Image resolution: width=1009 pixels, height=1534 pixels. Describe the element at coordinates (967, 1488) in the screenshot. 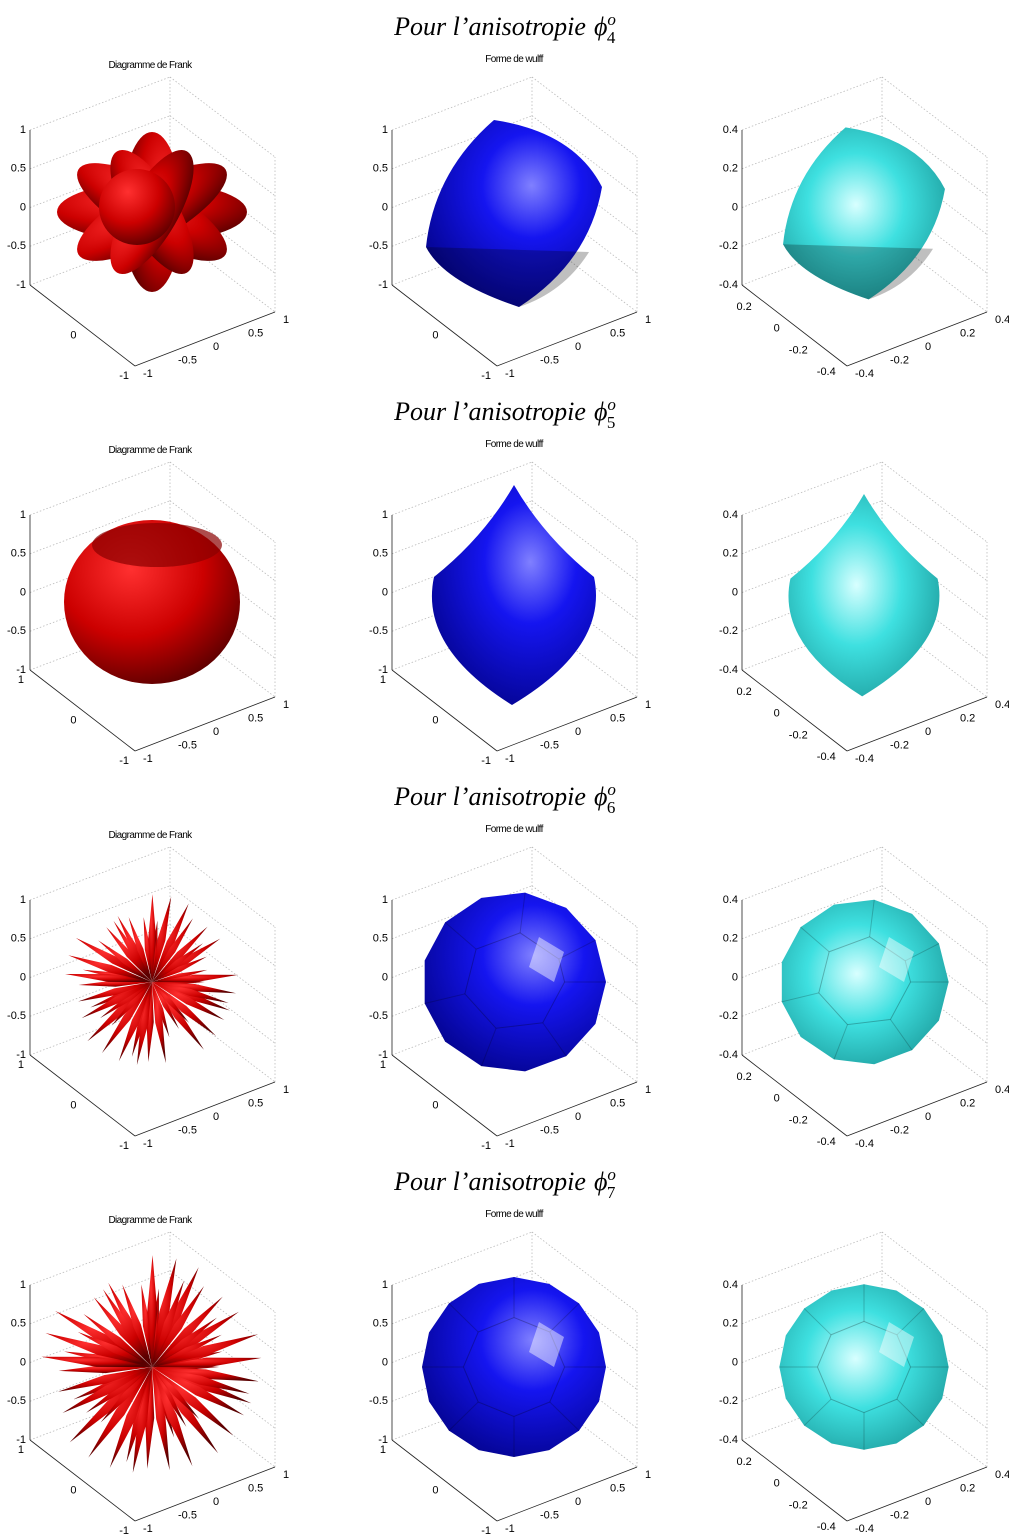

I see `y-tick-label: 0.2` at that location.